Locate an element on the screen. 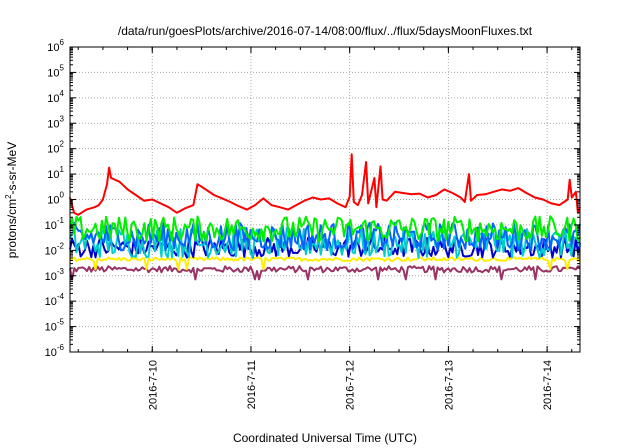 This screenshot has width=640, height=448. x-tick-label: 2016-7-10 is located at coordinates (153, 385).